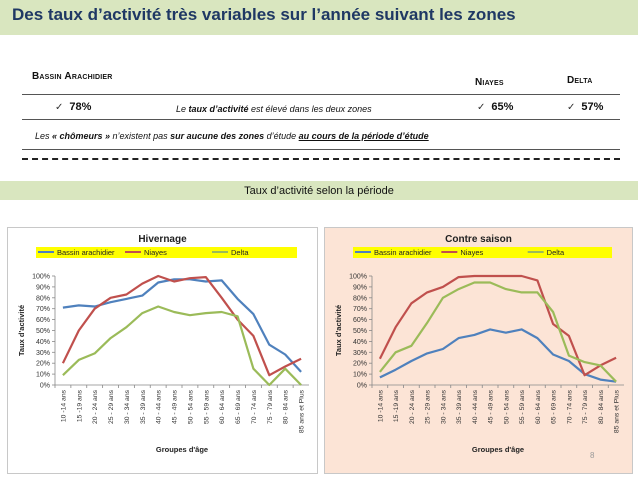  What do you see at coordinates (218, 109) in the screenshot?
I see `note-bold: taux d’activité` at bounding box center [218, 109].